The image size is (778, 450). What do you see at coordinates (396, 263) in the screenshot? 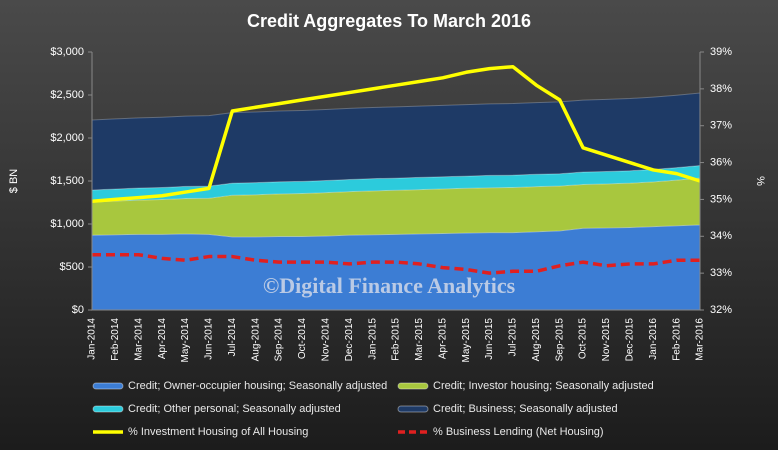
I see `line` at bounding box center [396, 263].